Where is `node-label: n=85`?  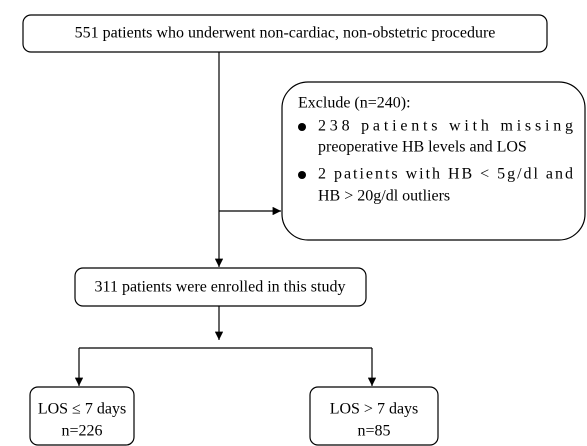
node-label: n=85 is located at coordinates (373, 431).